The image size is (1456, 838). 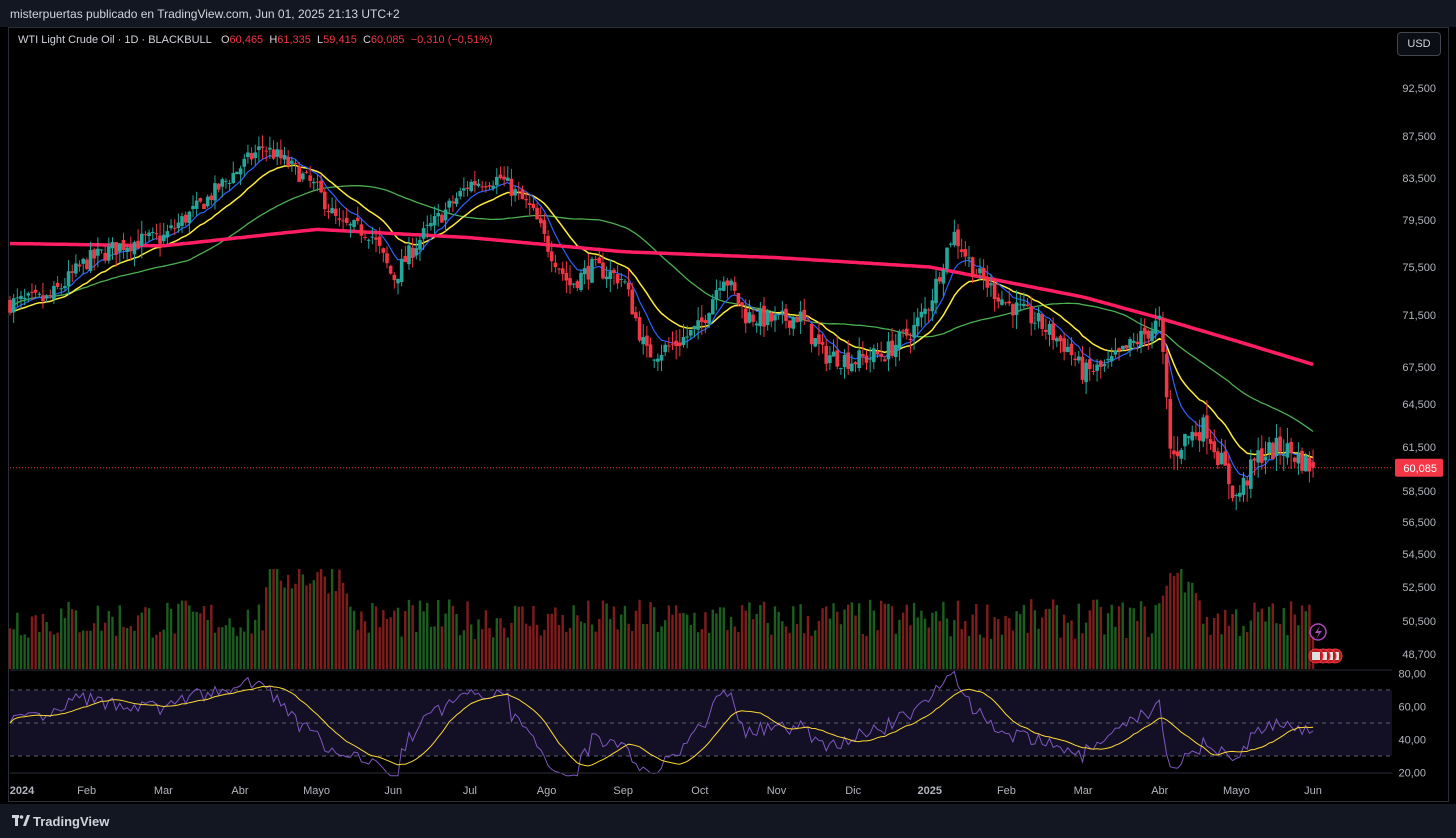 What do you see at coordinates (387, 40) in the screenshot?
I see `close-value: 60,085` at bounding box center [387, 40].